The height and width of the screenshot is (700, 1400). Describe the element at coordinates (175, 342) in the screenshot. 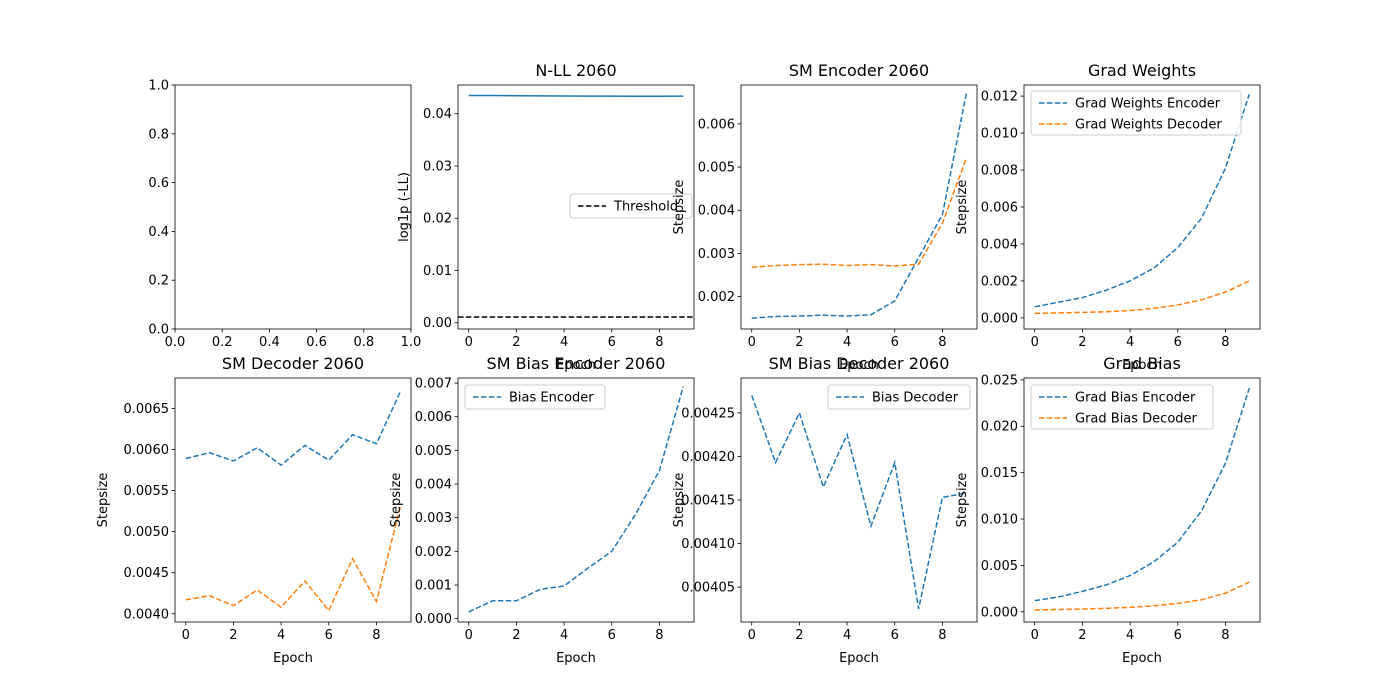

I see `x-tick-label: 0.0` at that location.